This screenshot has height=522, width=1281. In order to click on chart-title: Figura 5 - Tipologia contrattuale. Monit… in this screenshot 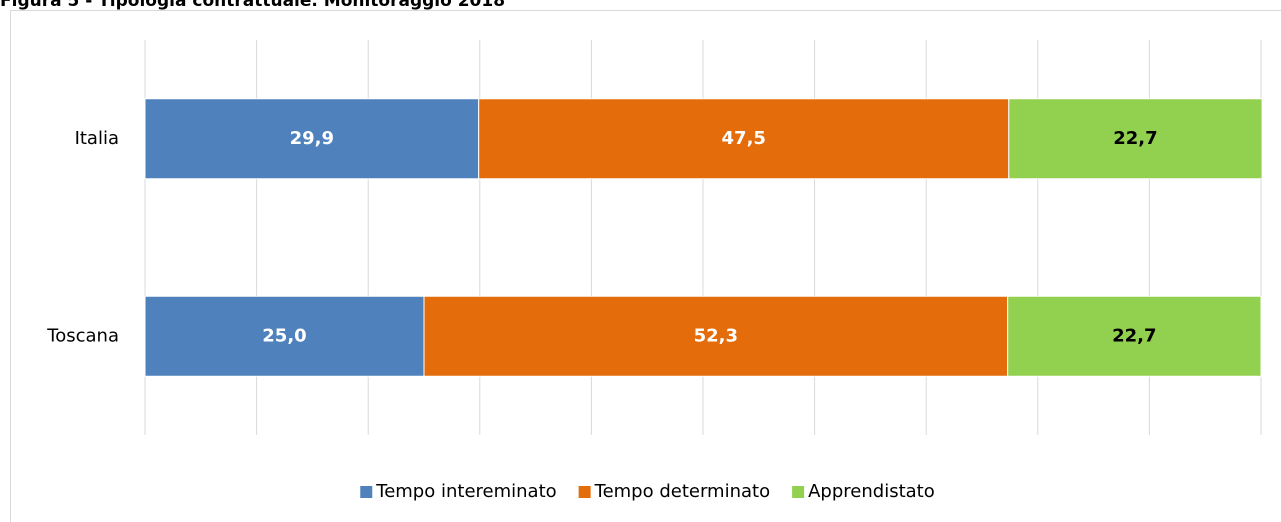, I will do `click(252, 5)`.